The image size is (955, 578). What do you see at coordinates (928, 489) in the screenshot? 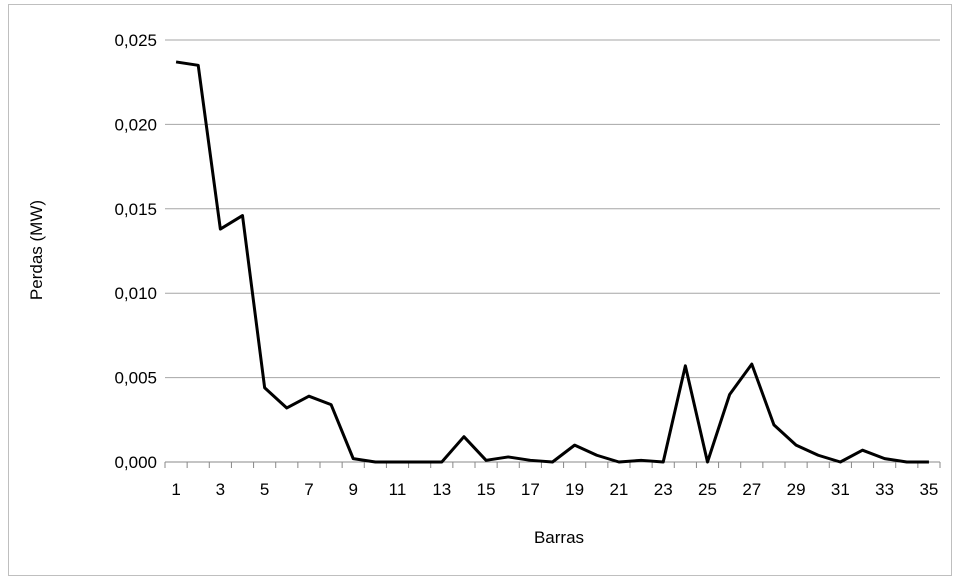
I see `x-tick-label: 35` at bounding box center [928, 489].